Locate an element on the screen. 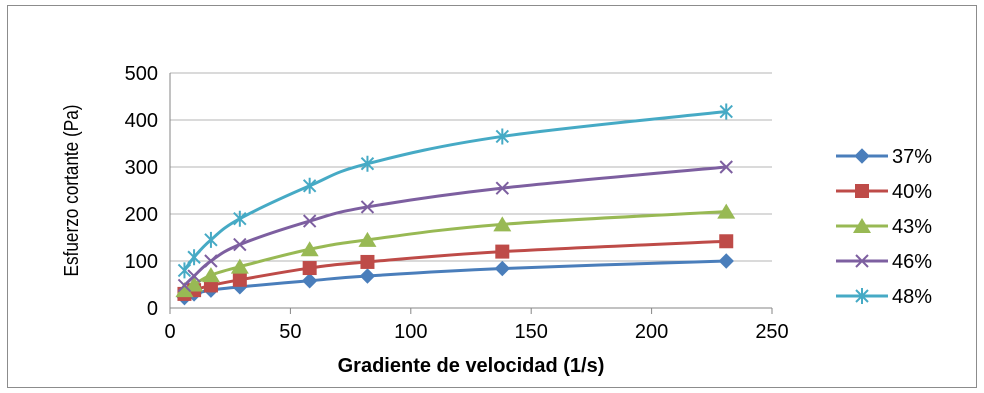 This screenshot has width=984, height=393. legend: 37% 40% 43% 46% 48% is located at coordinates (884, 227).